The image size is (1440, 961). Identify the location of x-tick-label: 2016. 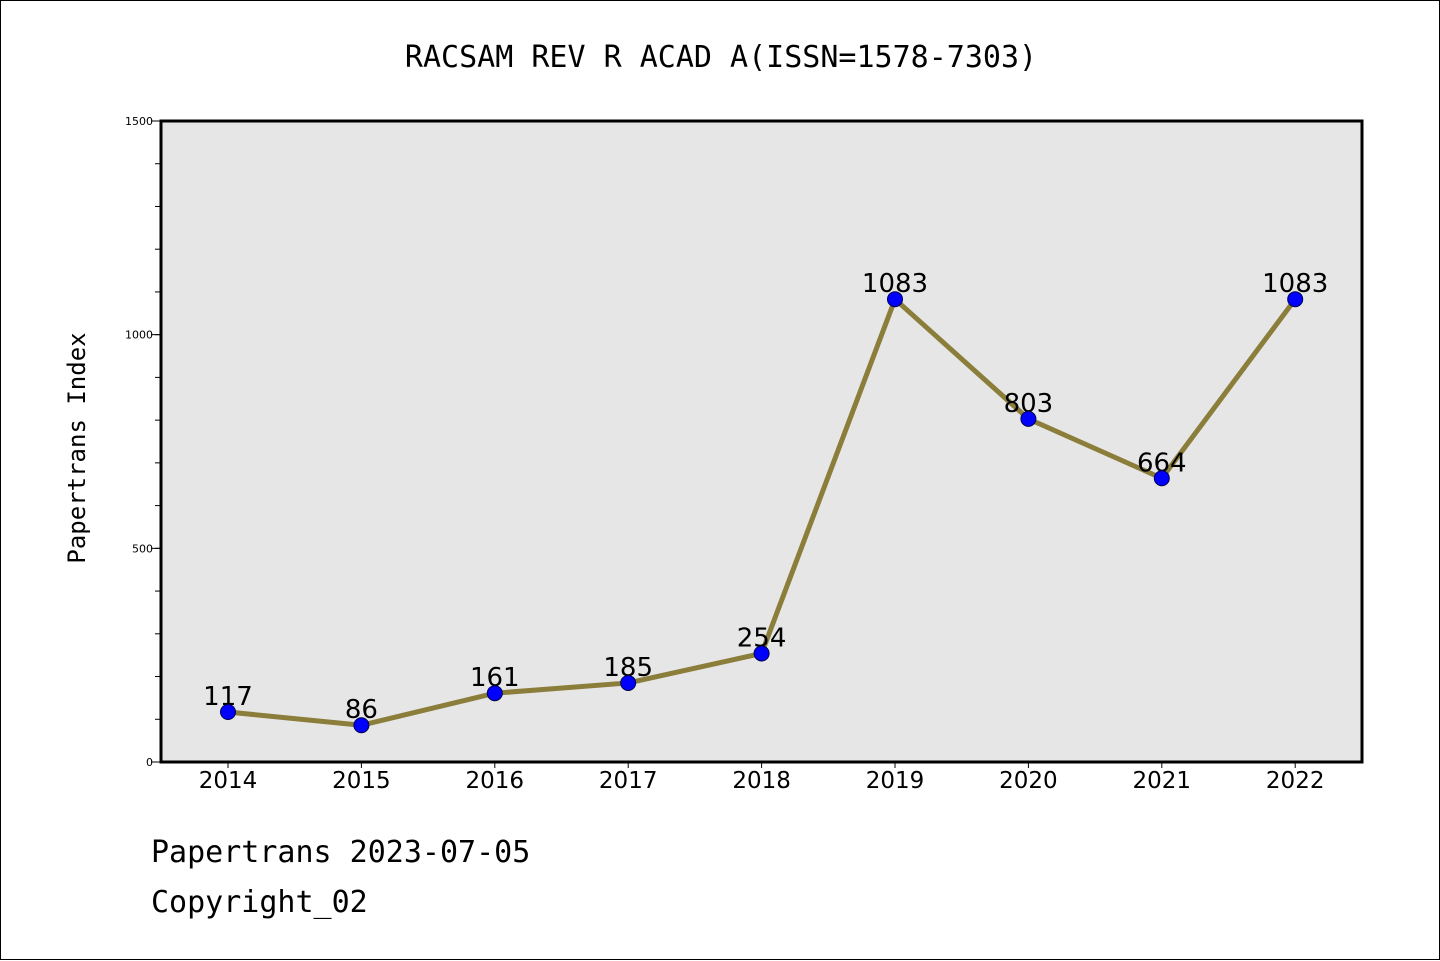
(495, 781).